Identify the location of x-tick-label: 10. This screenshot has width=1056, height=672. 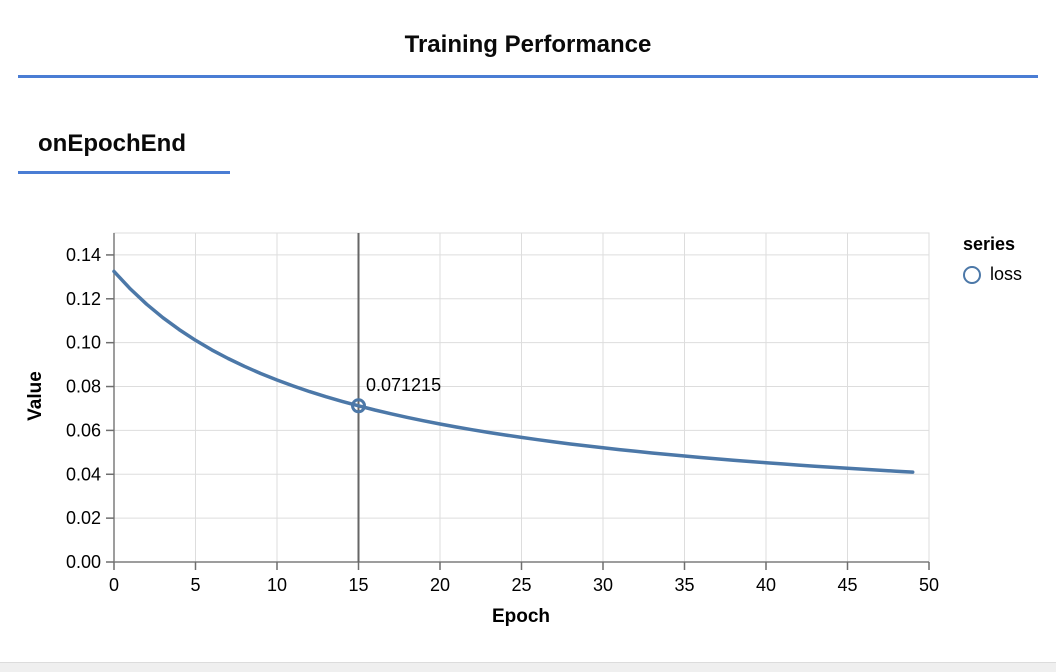
(277, 585).